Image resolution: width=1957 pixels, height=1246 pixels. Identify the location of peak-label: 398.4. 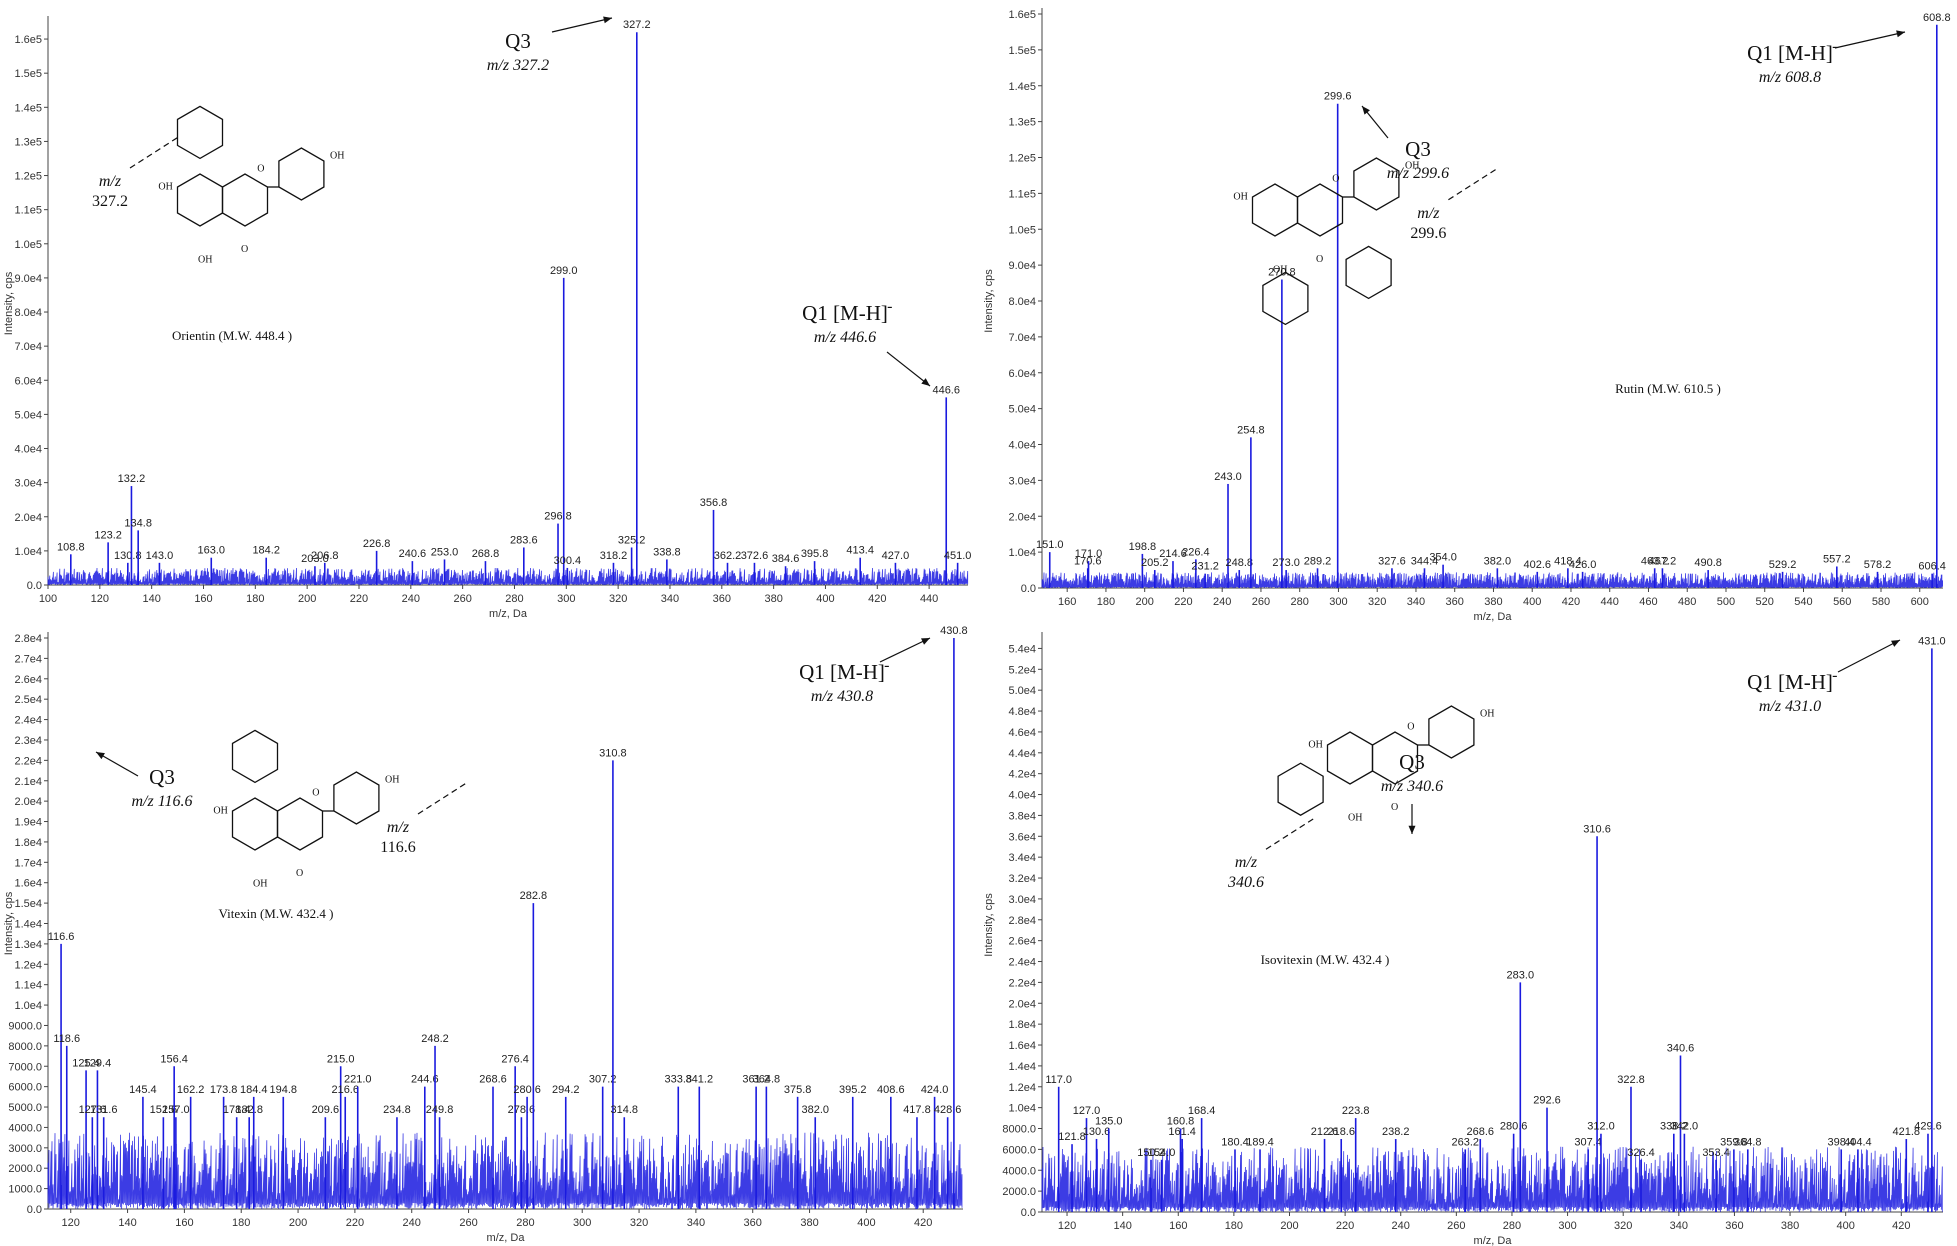
(1841, 1142).